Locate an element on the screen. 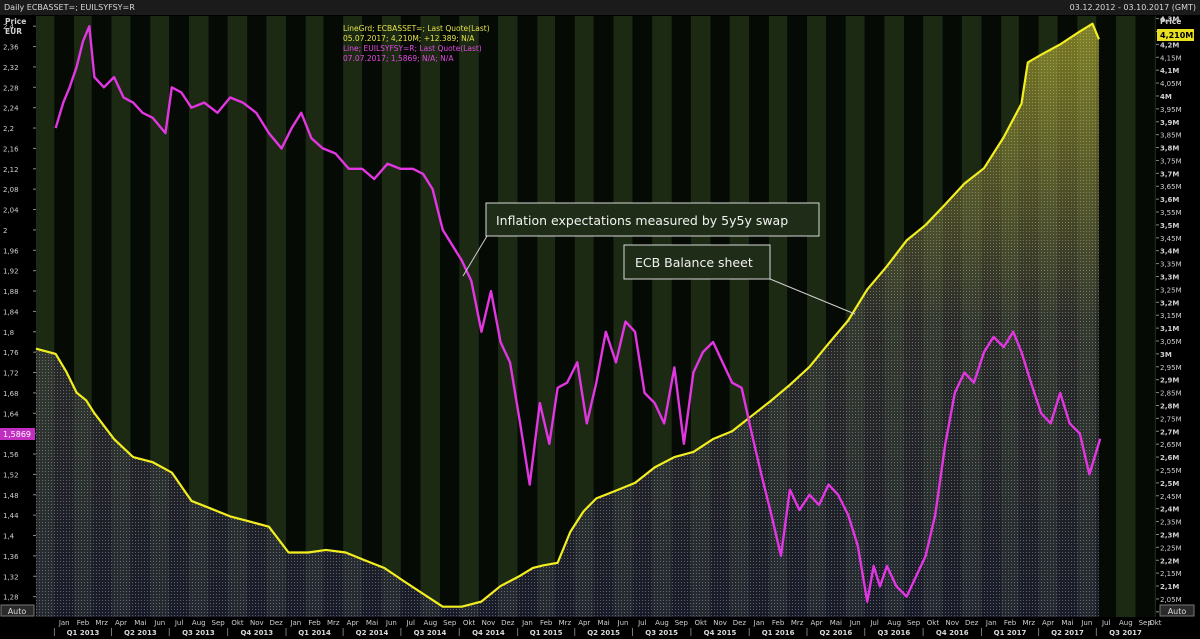 The width and height of the screenshot is (1200, 639). balance-last-value: 4,210M is located at coordinates (1176, 35).